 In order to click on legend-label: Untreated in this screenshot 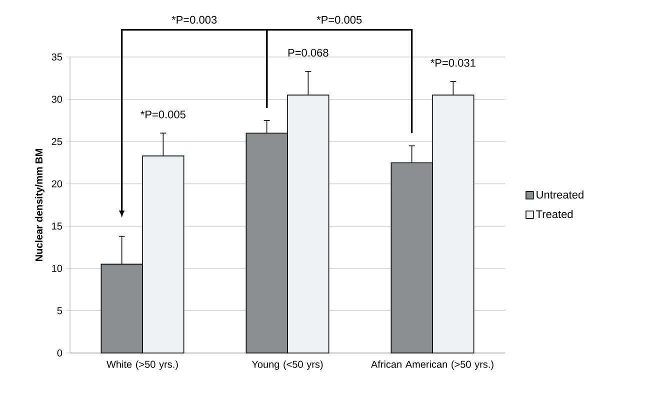, I will do `click(560, 194)`.